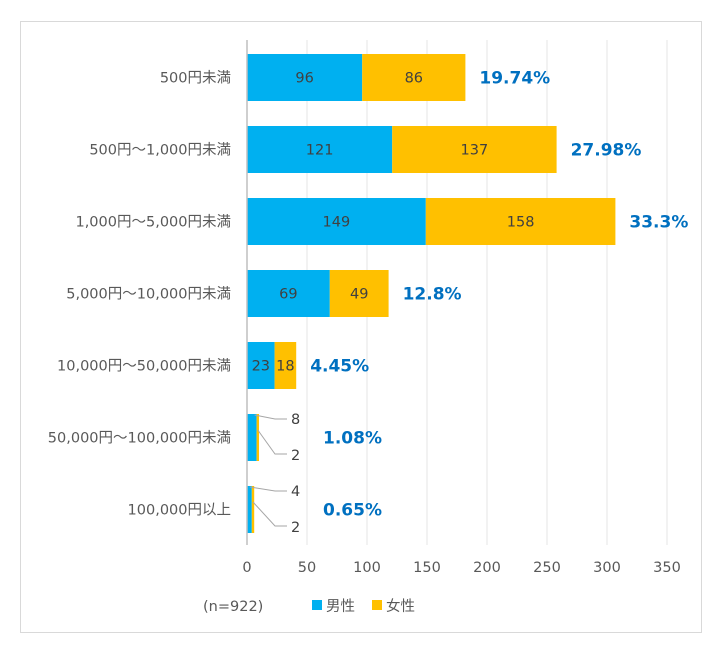 The height and width of the screenshot is (655, 720). I want to click on category-label: 50,000円～100,000円未満, so click(139, 438).